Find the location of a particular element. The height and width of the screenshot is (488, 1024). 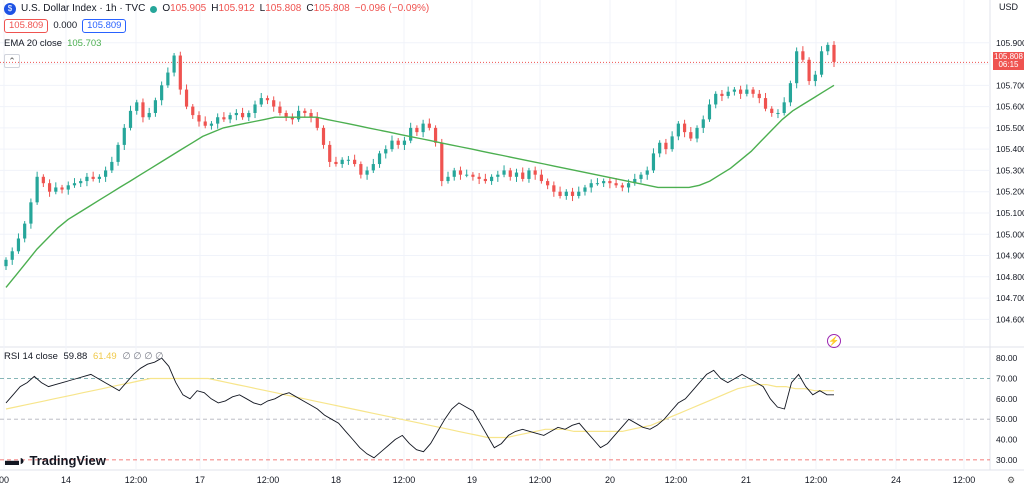

price-tick-label: 105.400 is located at coordinates (1010, 149).